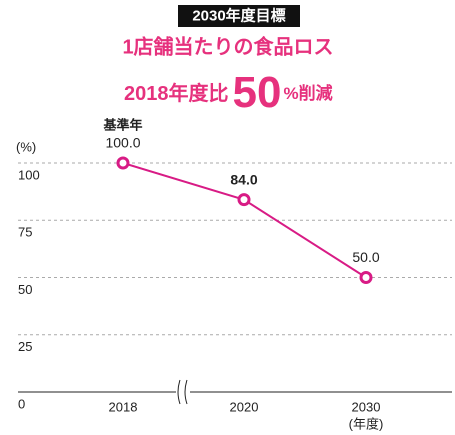 The height and width of the screenshot is (435, 455). I want to click on header-box, so click(239, 16).